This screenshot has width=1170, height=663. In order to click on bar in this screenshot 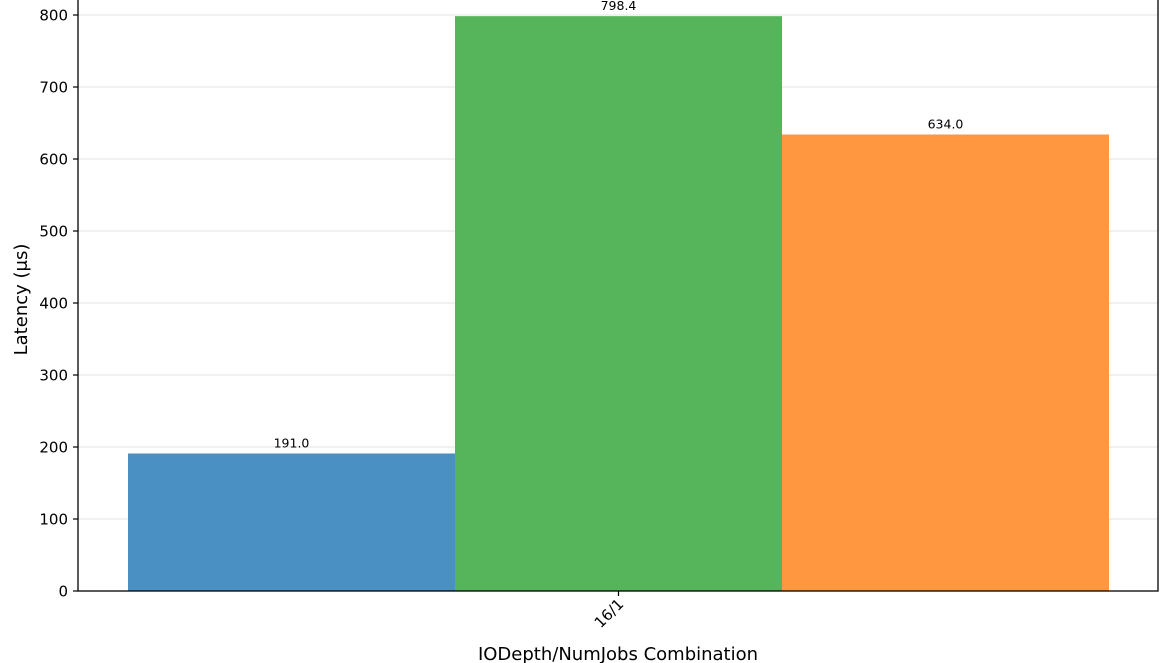, I will do `click(291, 522)`.